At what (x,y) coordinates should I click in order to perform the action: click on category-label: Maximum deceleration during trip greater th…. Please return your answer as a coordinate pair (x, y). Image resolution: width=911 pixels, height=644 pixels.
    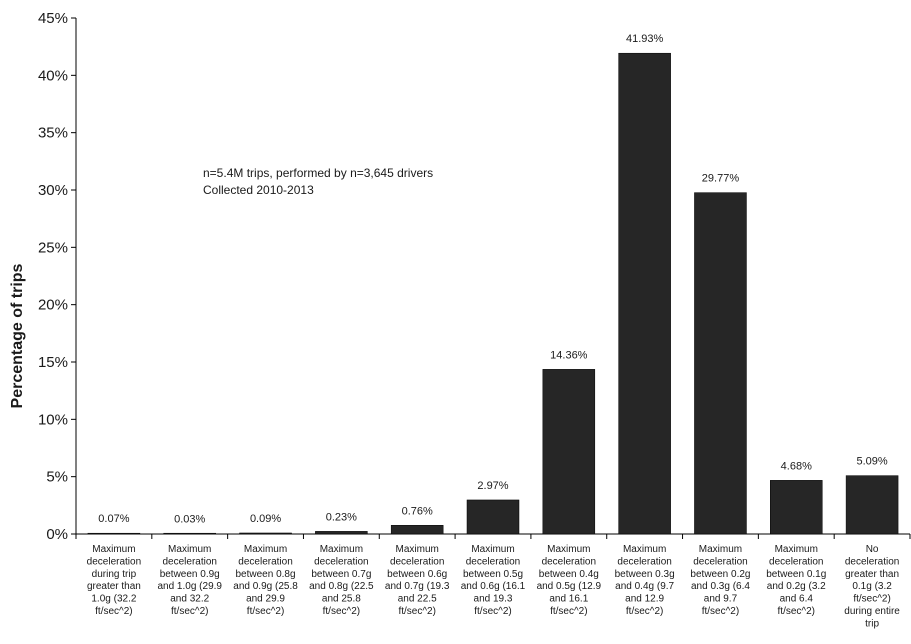
    Looking at the image, I should click on (114, 580).